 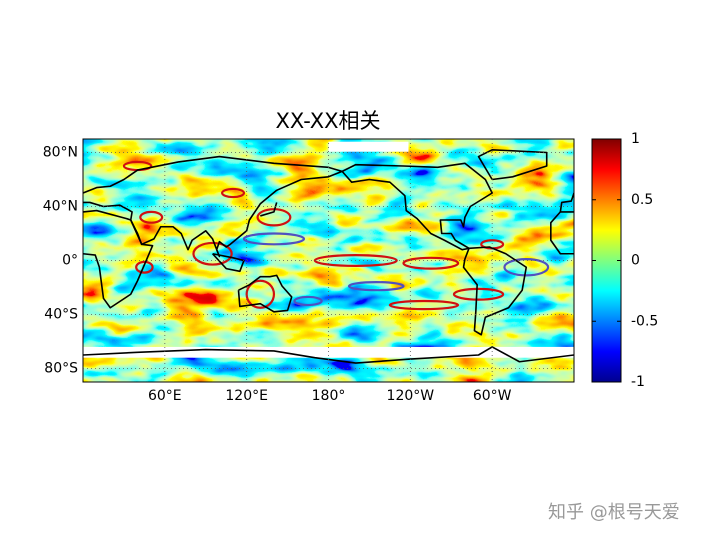 I want to click on x-tick-label: 60°E, so click(x=165, y=396).